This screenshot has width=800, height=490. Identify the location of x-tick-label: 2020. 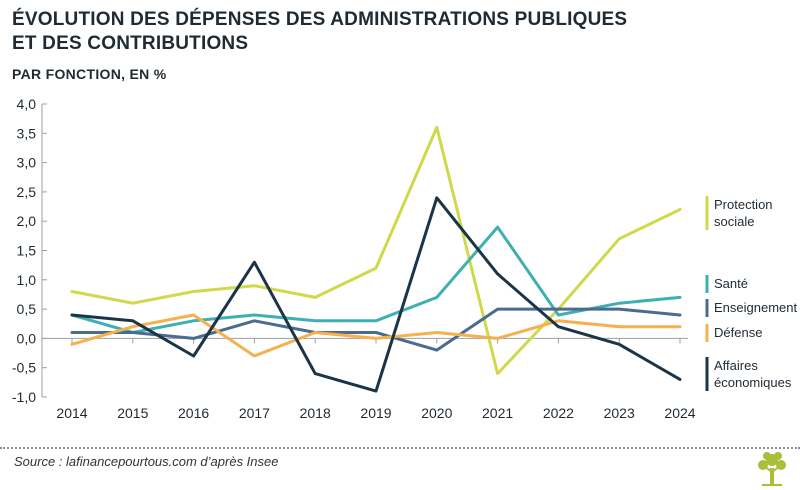
(436, 413).